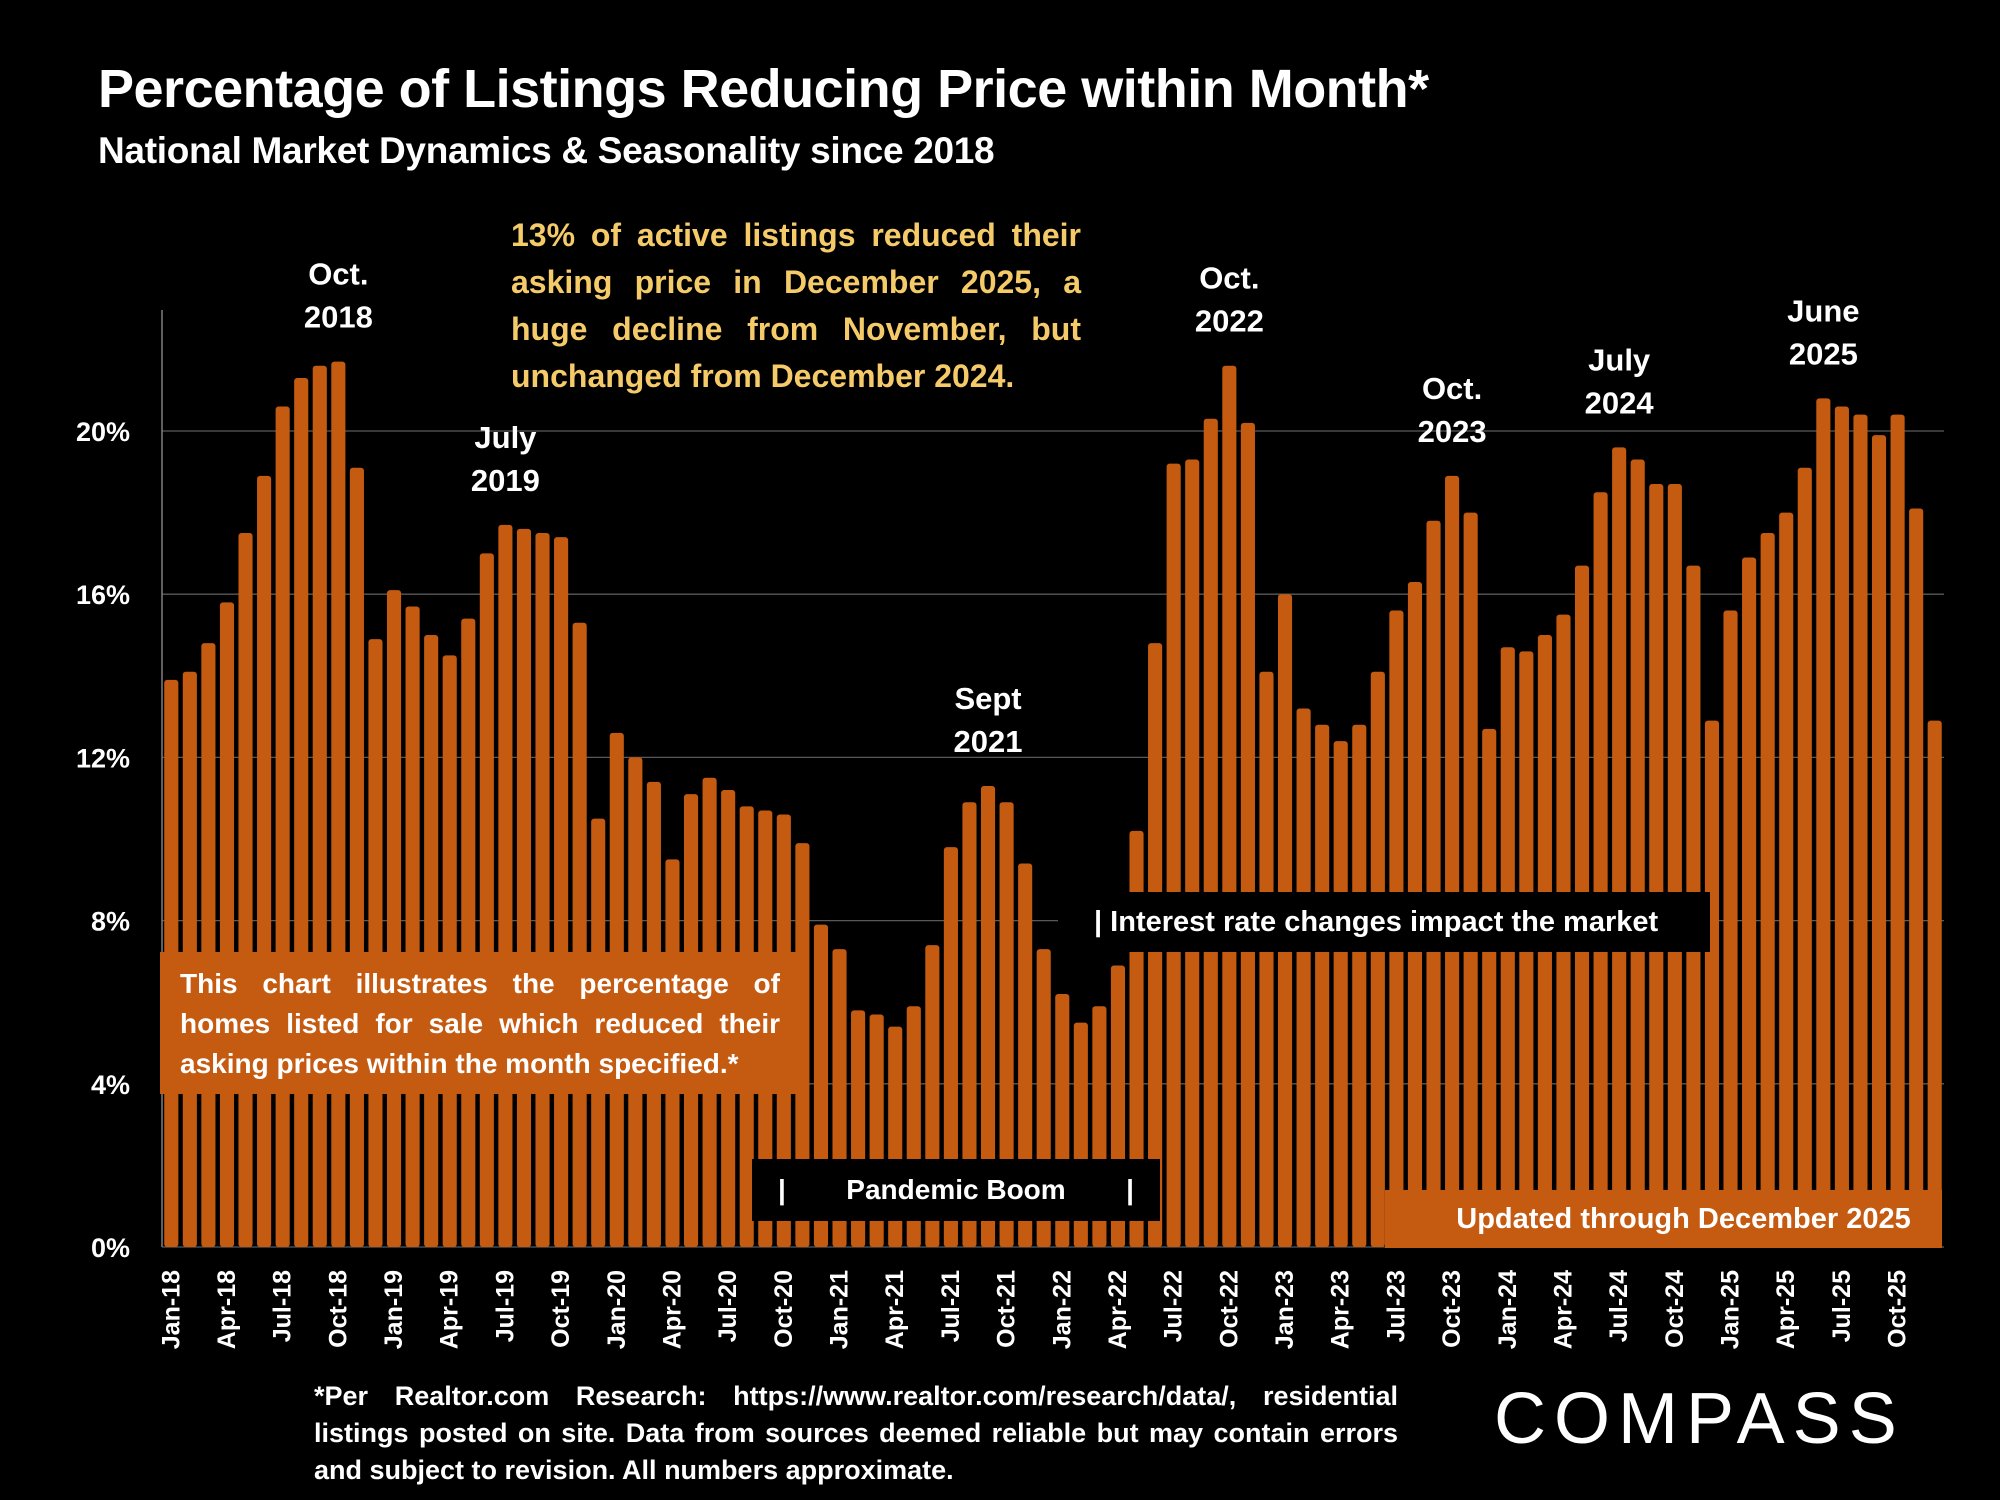 This screenshot has height=1500, width=2000. What do you see at coordinates (505, 480) in the screenshot?
I see `peak-annotation-year: 2019` at bounding box center [505, 480].